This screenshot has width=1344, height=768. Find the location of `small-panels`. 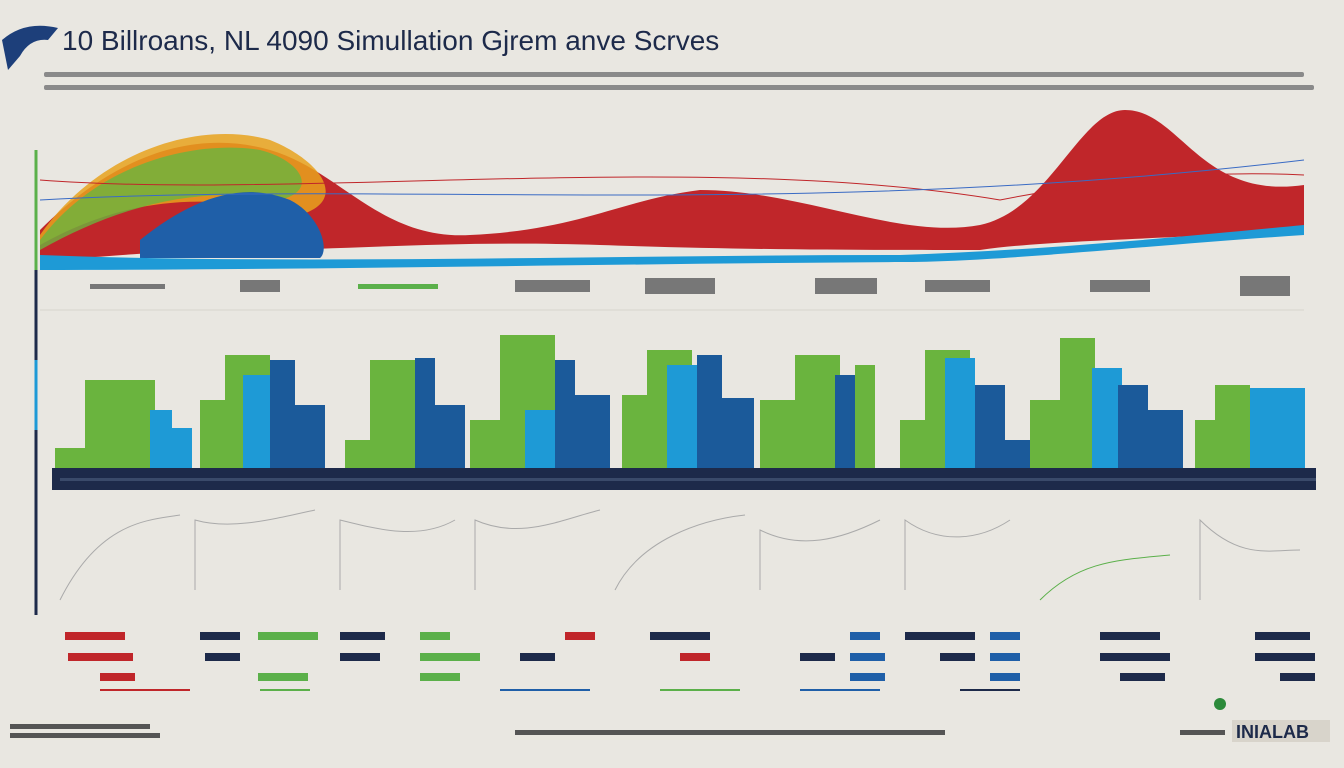

small-panels is located at coordinates (680, 555).